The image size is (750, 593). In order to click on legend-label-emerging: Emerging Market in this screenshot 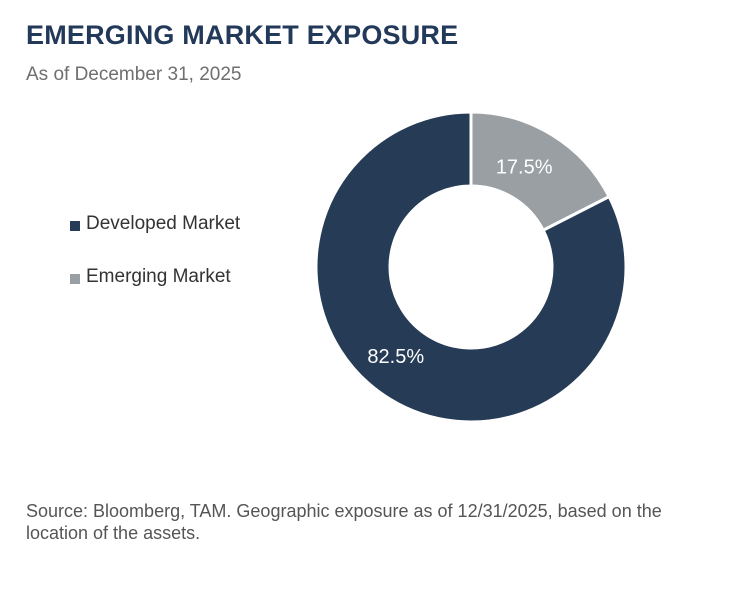, I will do `click(158, 276)`.